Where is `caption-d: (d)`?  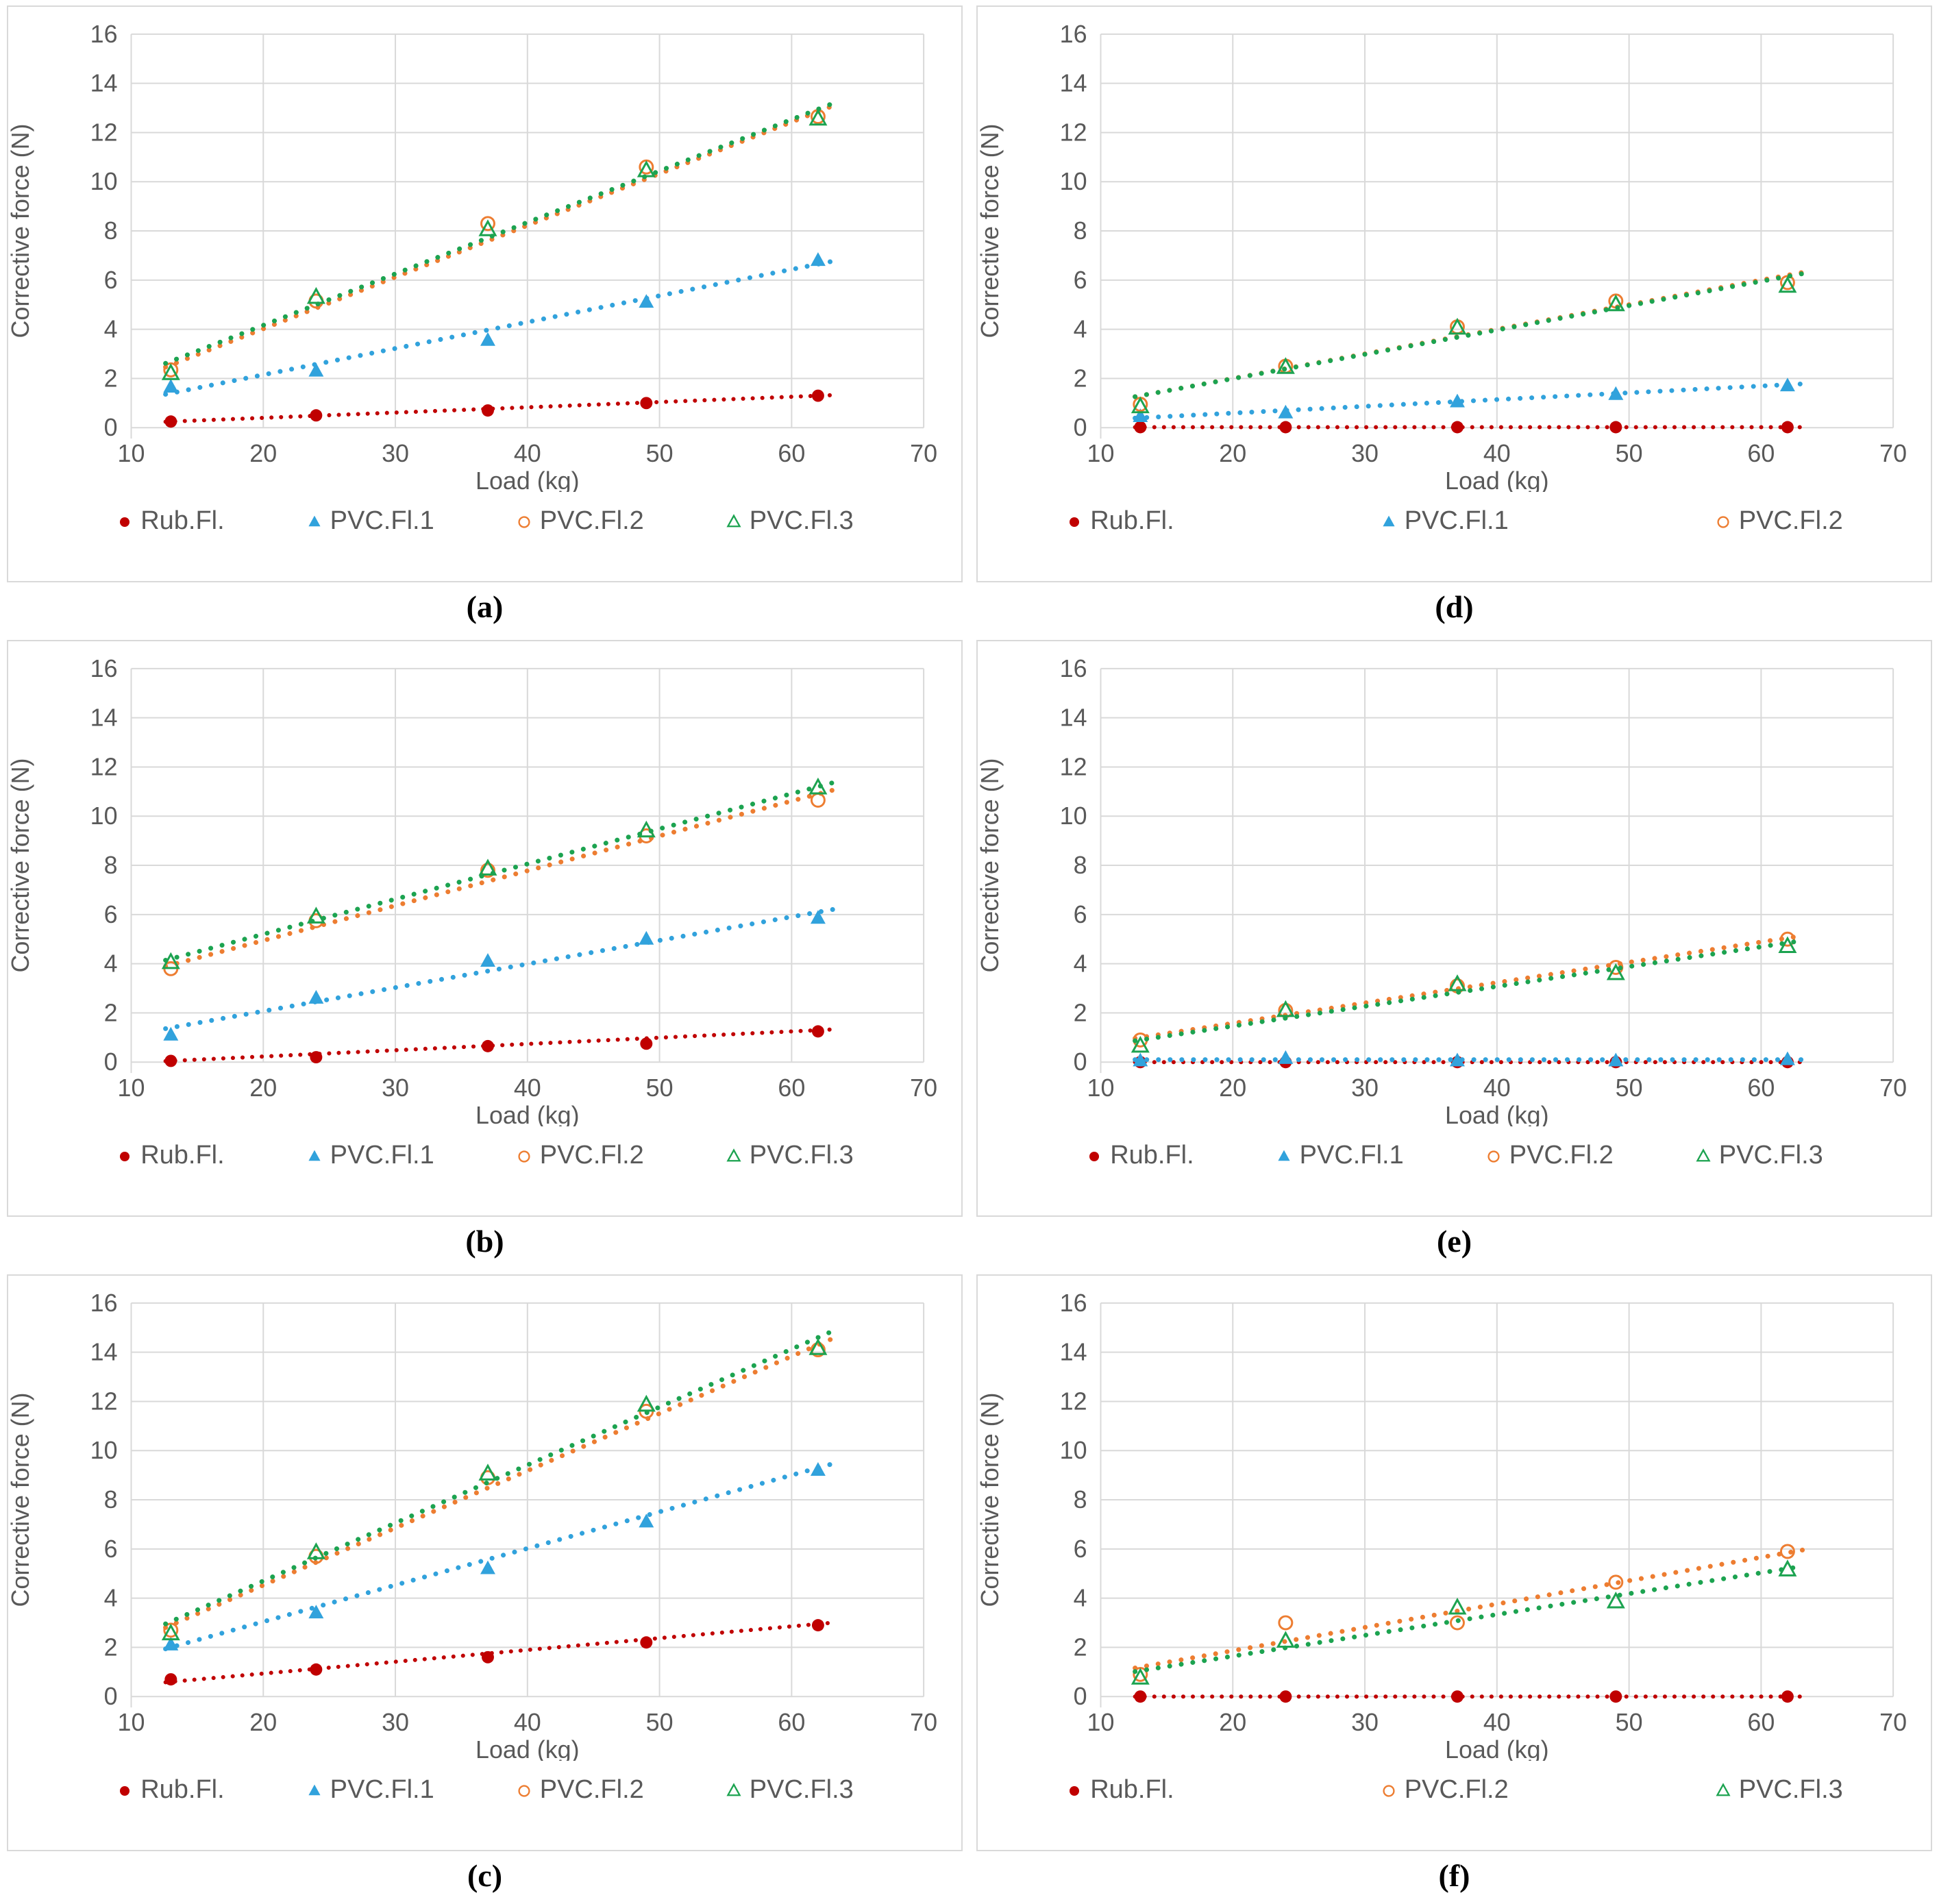
caption-d: (d) is located at coordinates (1454, 606).